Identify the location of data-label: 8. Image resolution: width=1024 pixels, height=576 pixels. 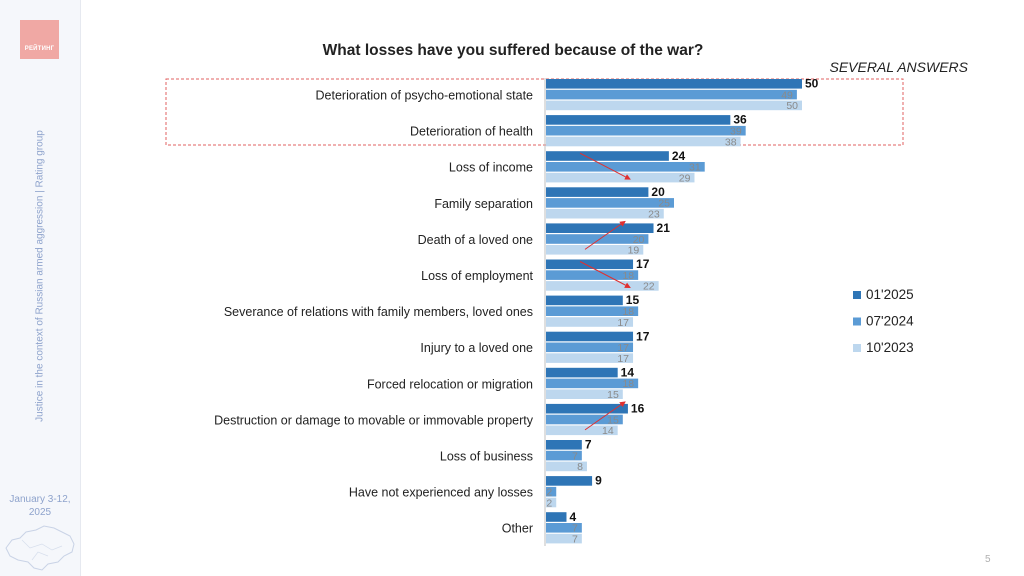
(580, 467).